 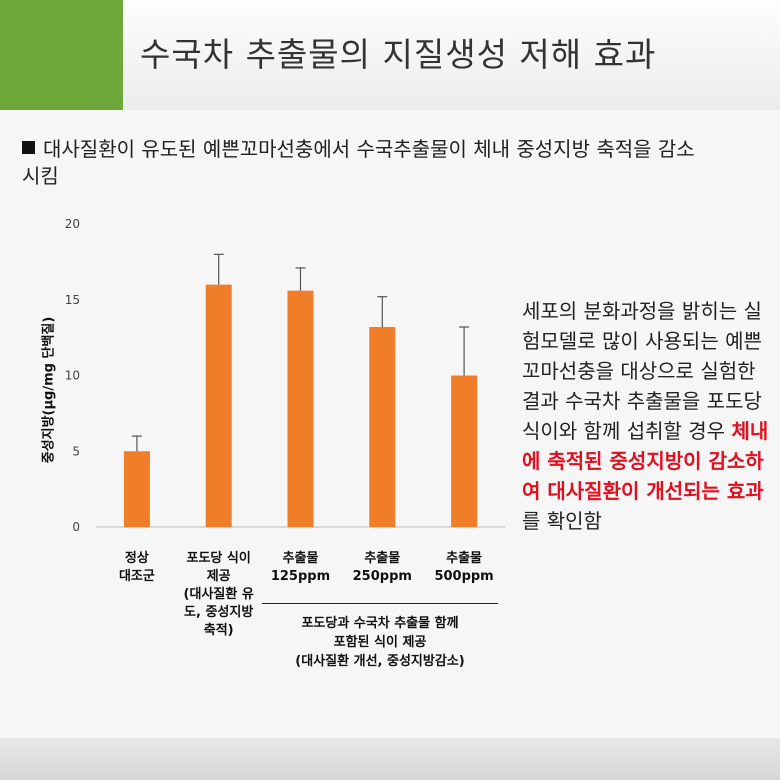 What do you see at coordinates (562, 521) in the screenshot?
I see `description-part-2: 를 확인함` at bounding box center [562, 521].